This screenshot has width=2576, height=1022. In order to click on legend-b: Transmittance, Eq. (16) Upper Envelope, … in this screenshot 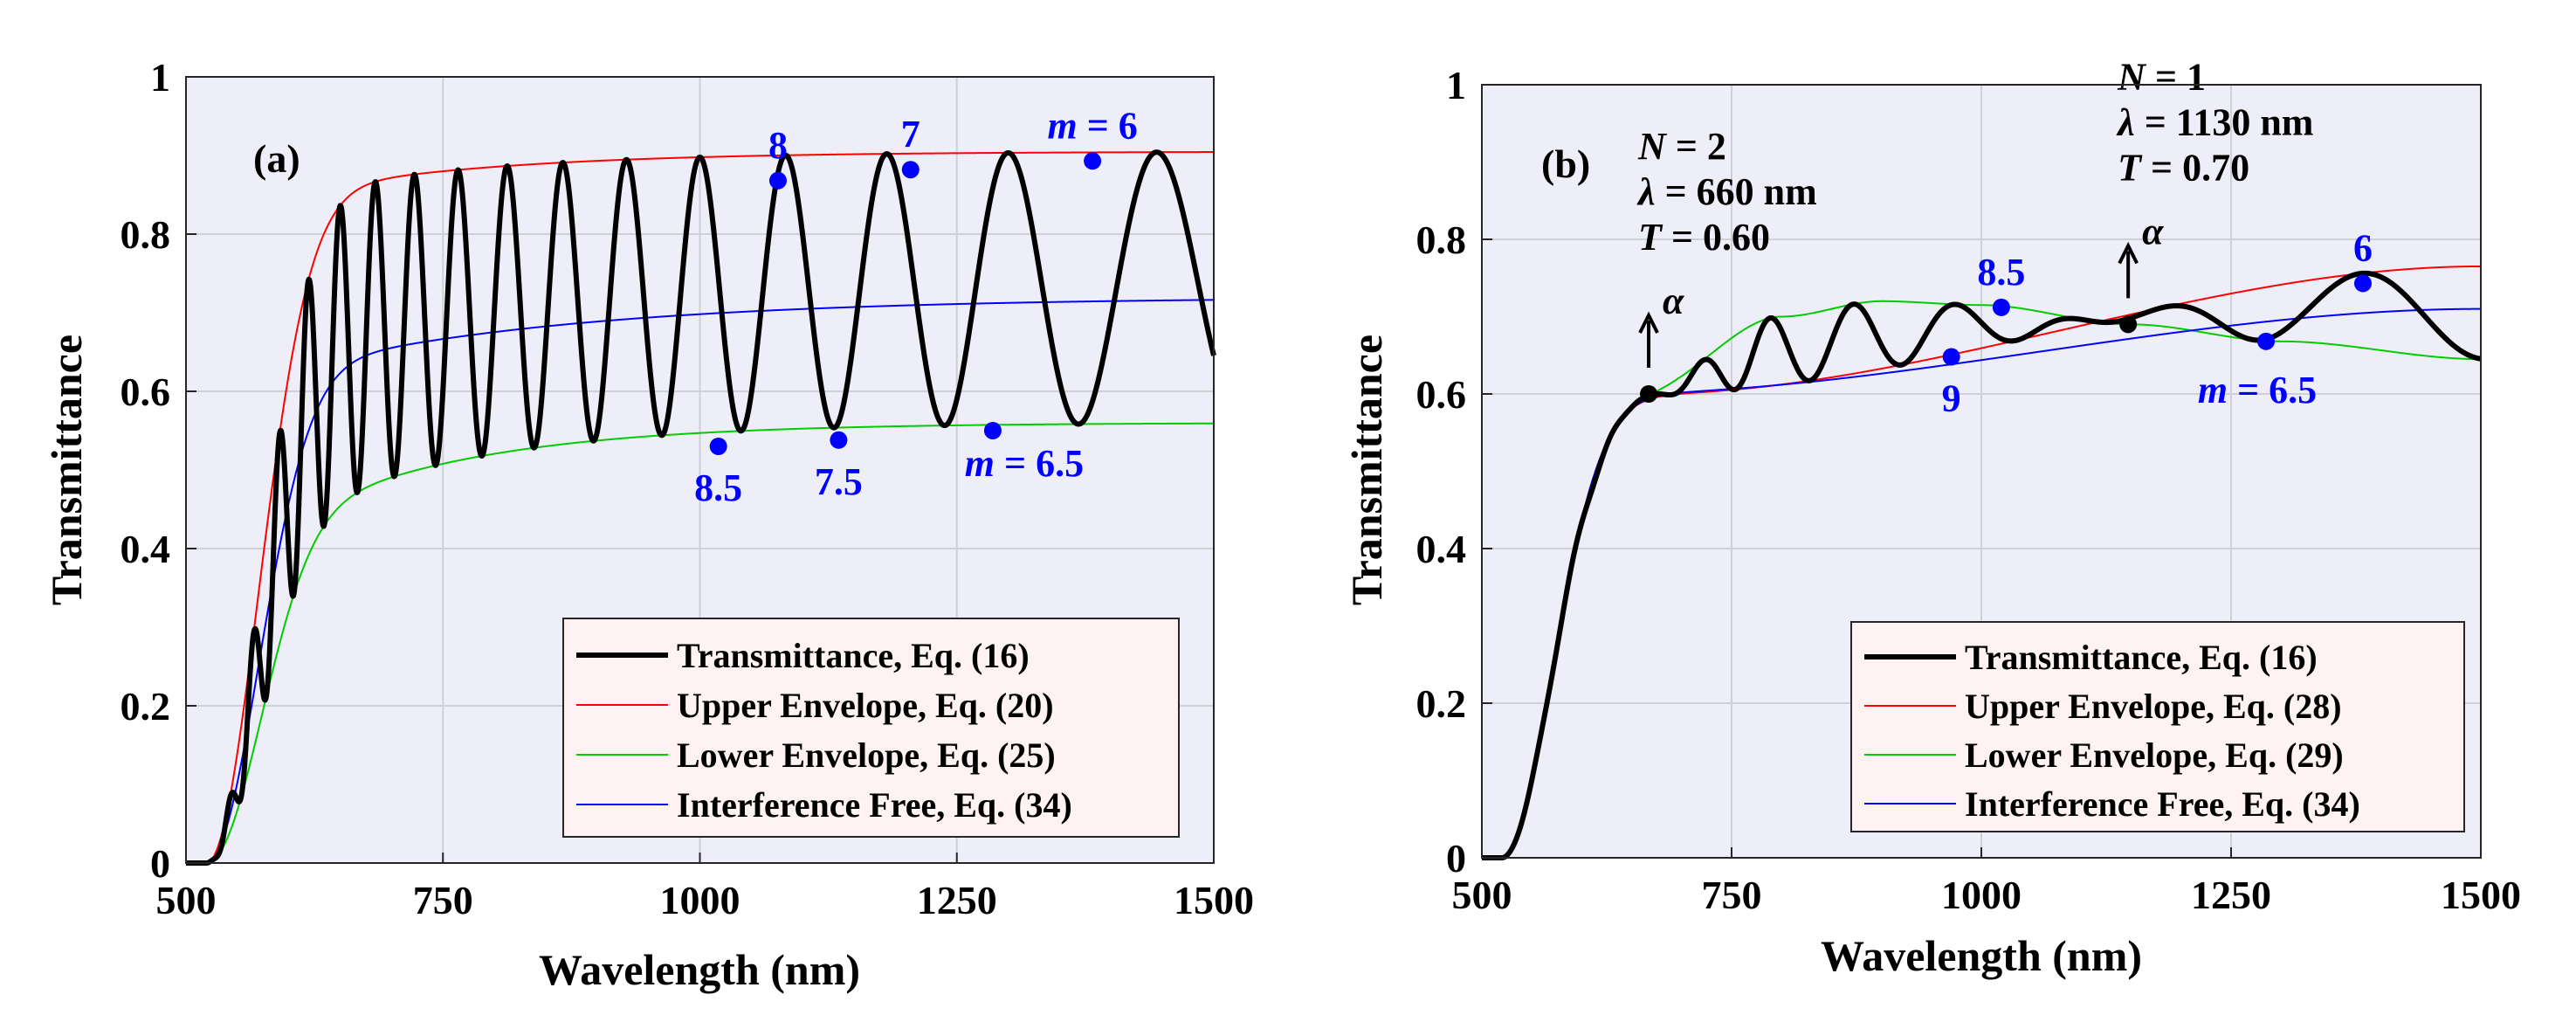, I will do `click(2157, 726)`.